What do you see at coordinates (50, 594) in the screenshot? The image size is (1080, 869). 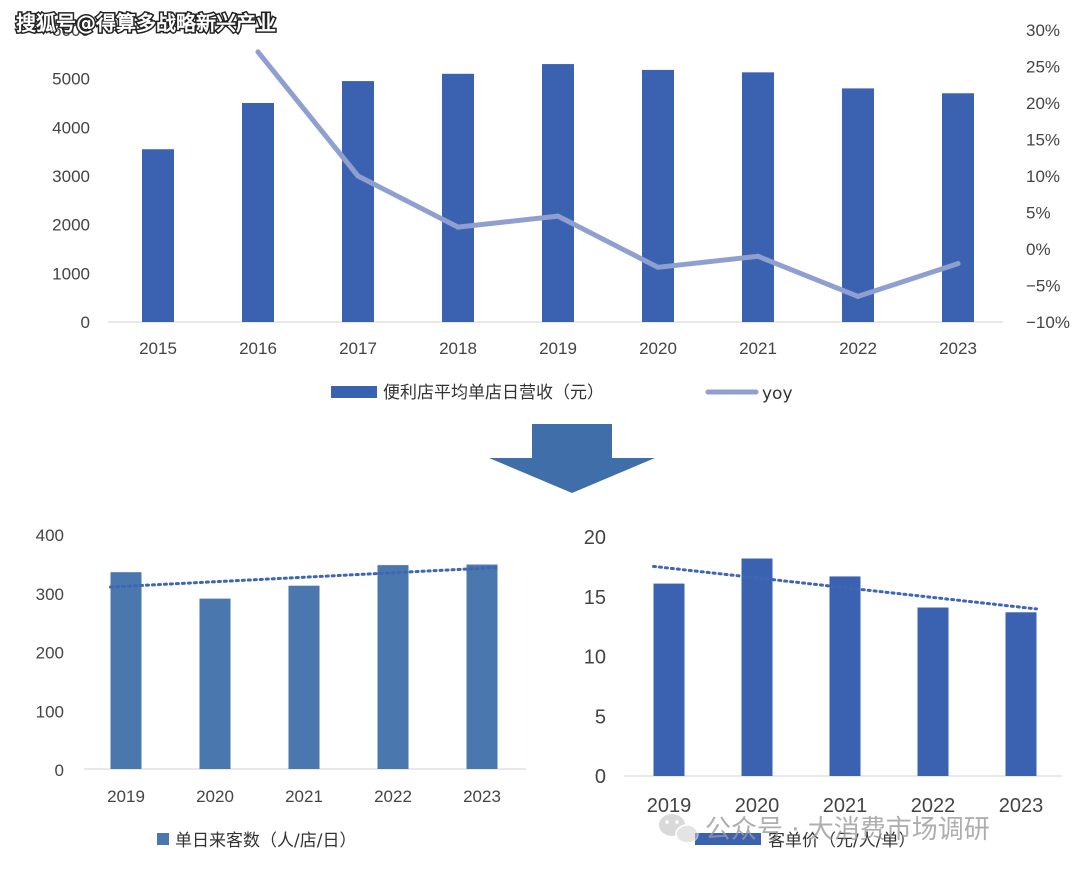 I see `y-tick-label: 300` at bounding box center [50, 594].